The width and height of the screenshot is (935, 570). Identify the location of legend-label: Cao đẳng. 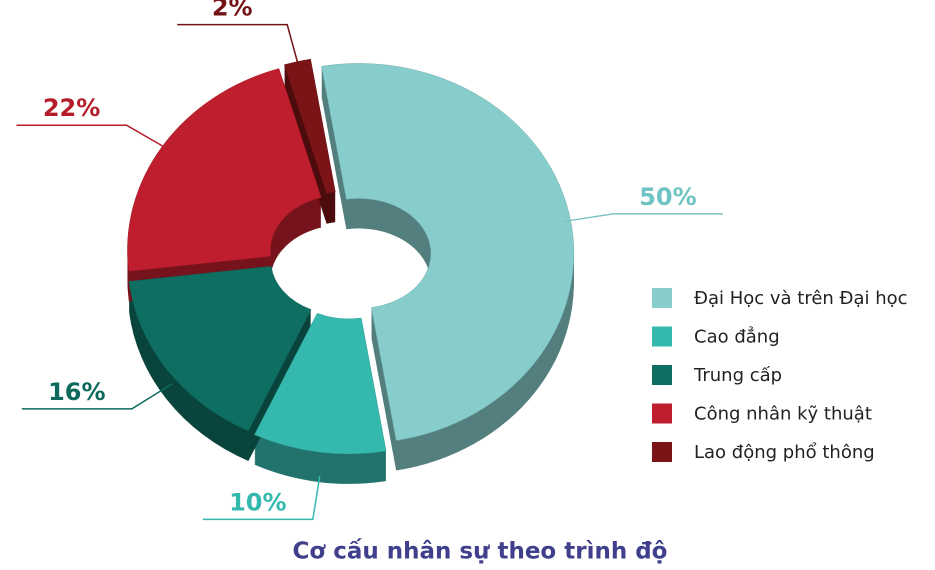
(737, 337).